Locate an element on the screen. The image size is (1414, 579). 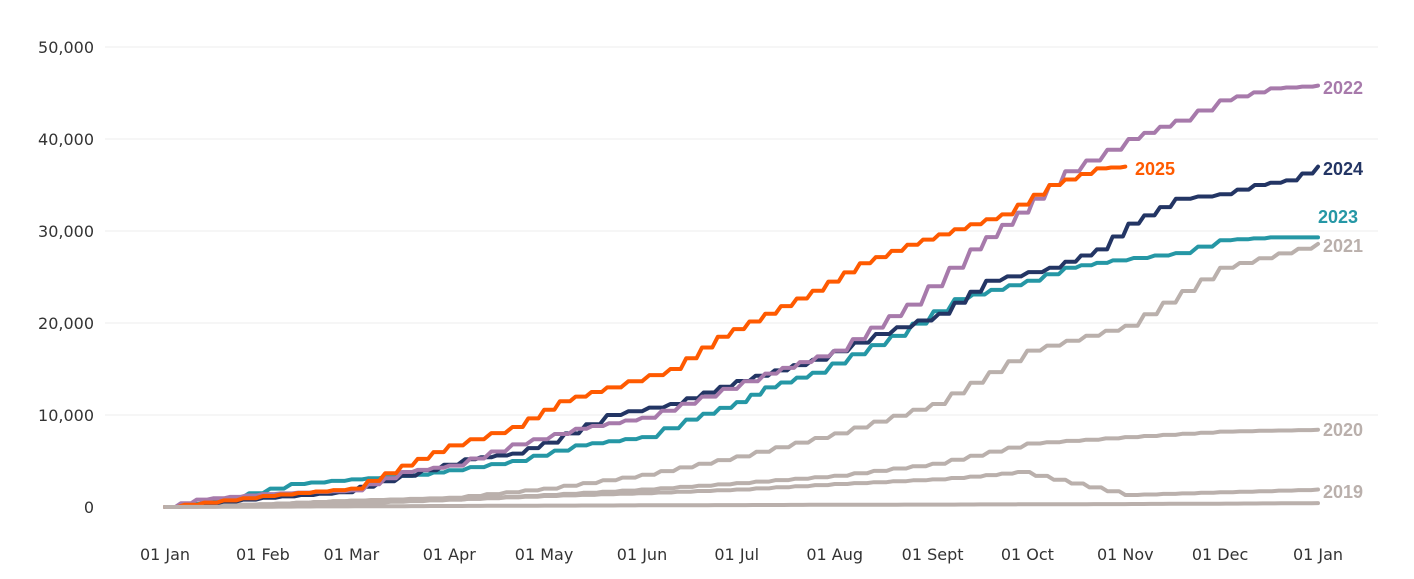
x-tick-label: 01 Mar is located at coordinates (352, 554).